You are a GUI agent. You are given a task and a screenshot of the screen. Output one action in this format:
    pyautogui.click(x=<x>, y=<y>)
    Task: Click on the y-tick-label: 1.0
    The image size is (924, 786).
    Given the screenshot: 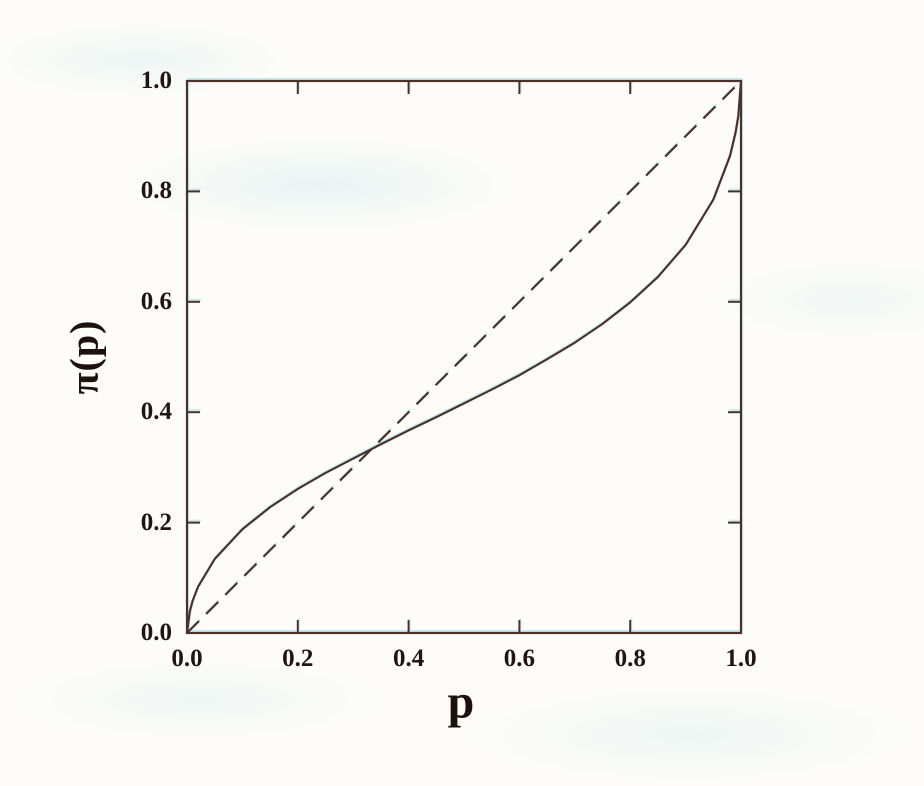 What is the action you would take?
    pyautogui.click(x=156, y=80)
    